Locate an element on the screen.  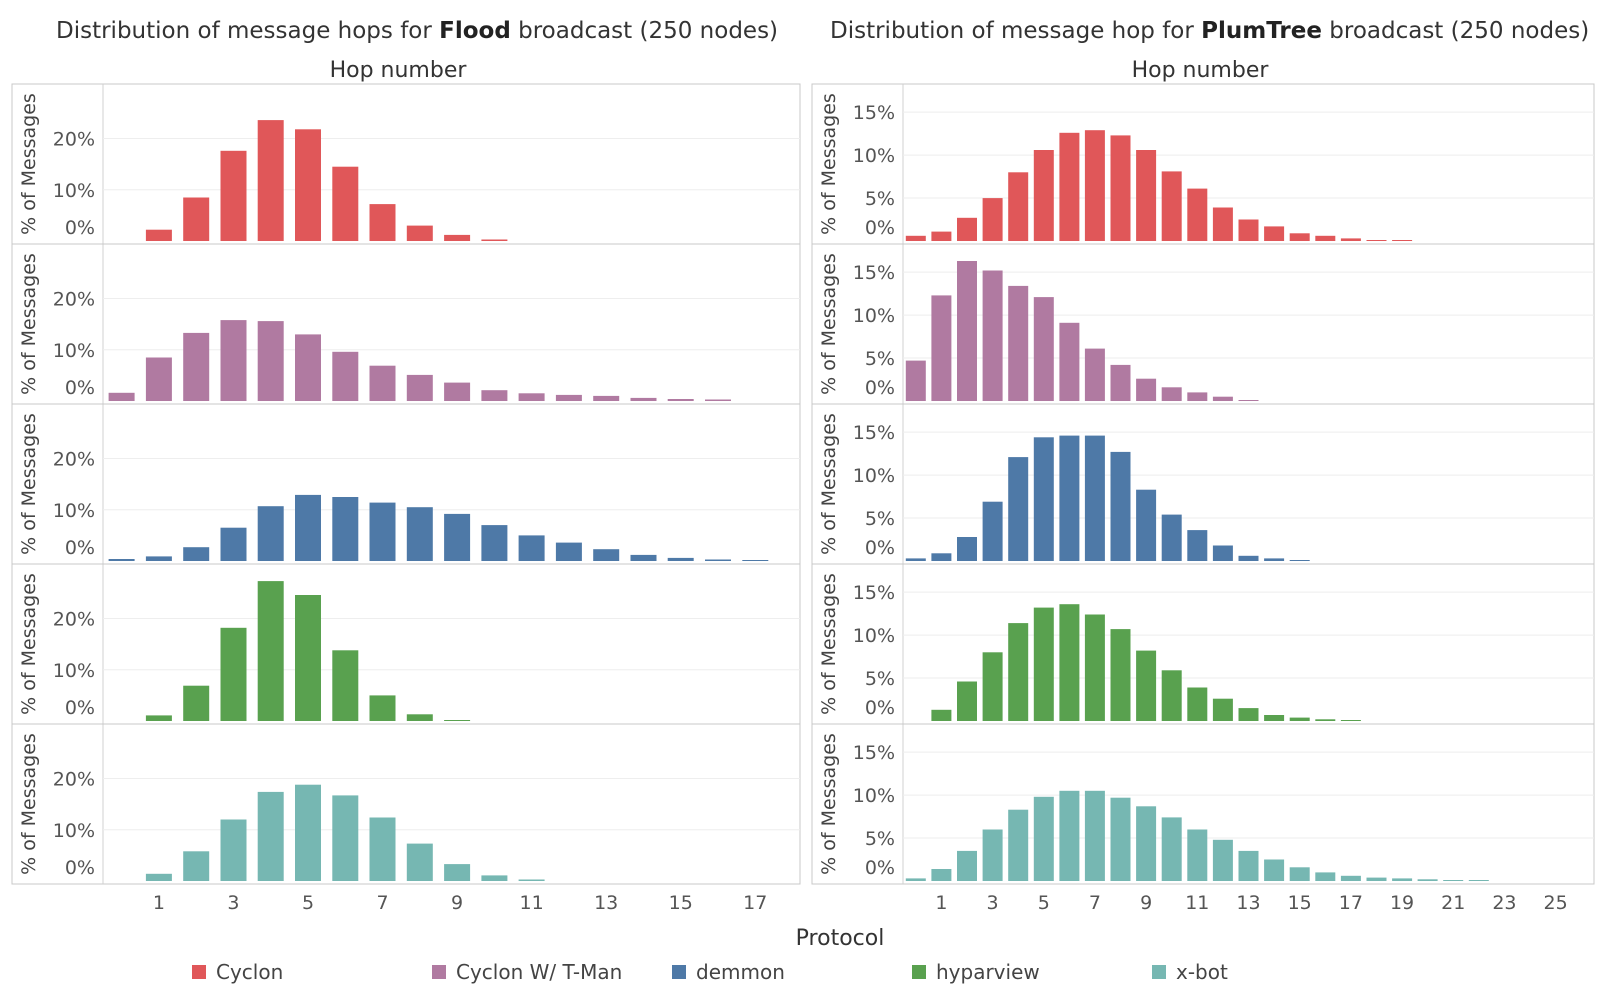
flood-x-tick-label: 11 is located at coordinates (532, 903).